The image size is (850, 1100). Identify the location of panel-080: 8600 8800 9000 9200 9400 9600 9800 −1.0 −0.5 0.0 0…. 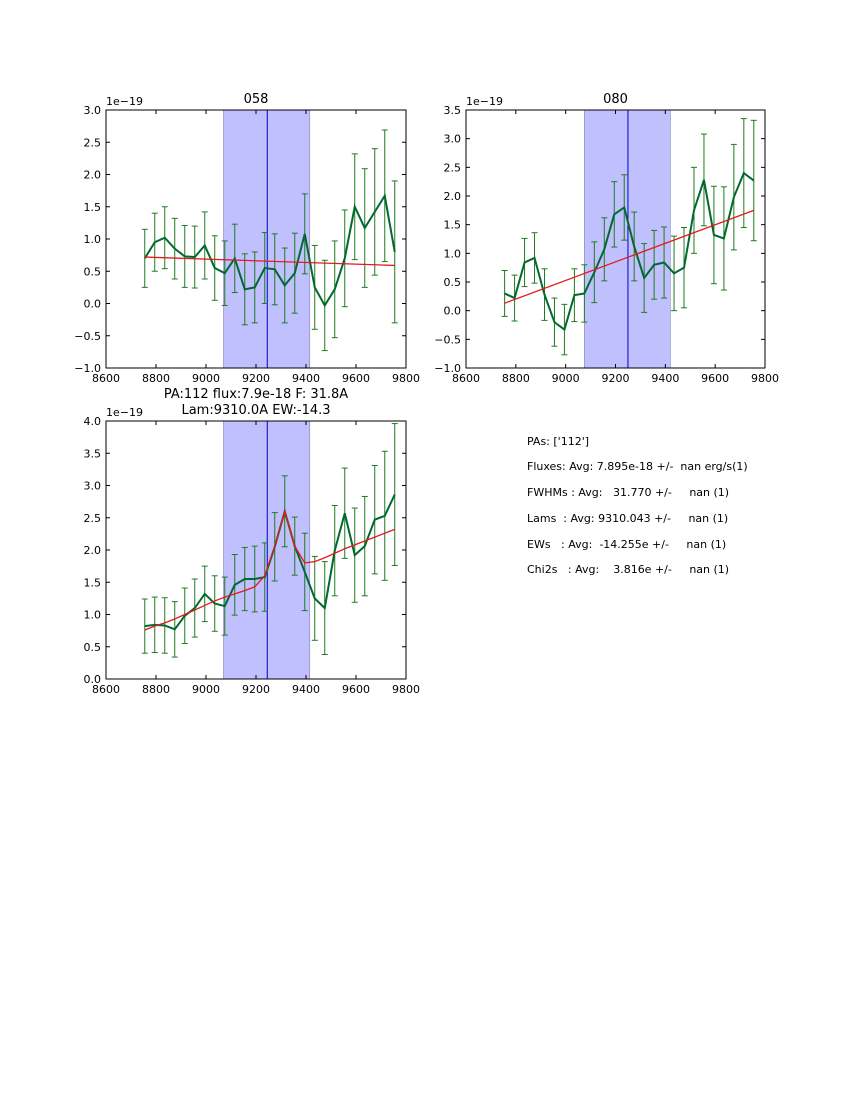
(606, 238).